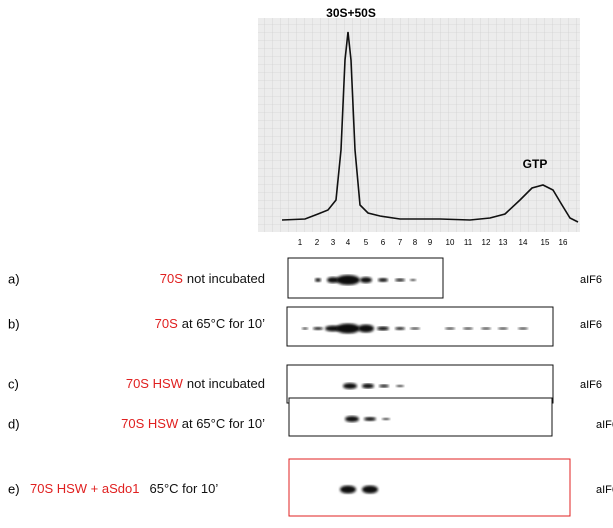 The image size is (613, 528). What do you see at coordinates (333, 242) in the screenshot?
I see `fraction-number: 3` at bounding box center [333, 242].